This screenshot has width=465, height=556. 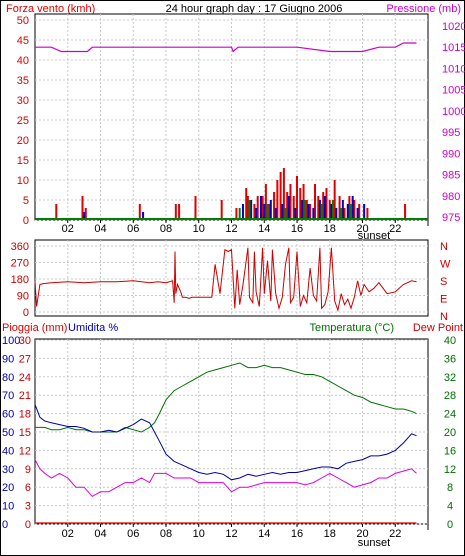 What do you see at coordinates (11, 341) in the screenshot?
I see `humidity-y-tick: 100` at bounding box center [11, 341].